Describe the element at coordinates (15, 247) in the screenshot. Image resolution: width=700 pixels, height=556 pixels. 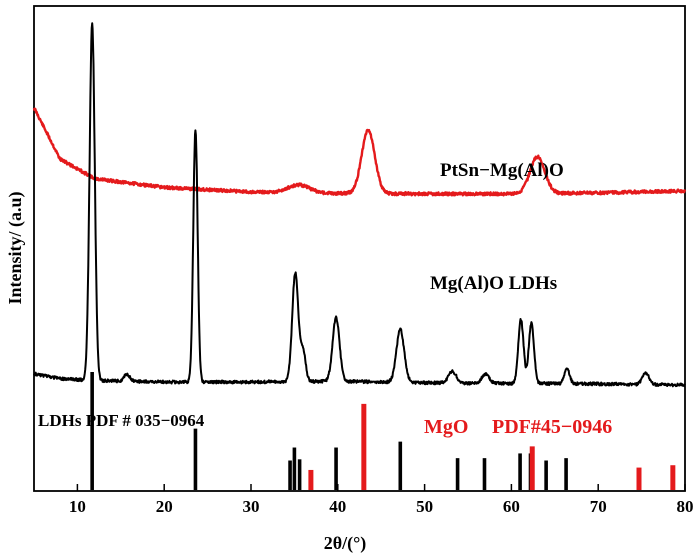
I see `y-axis-title: Intensity/ (a.u)` at that location.